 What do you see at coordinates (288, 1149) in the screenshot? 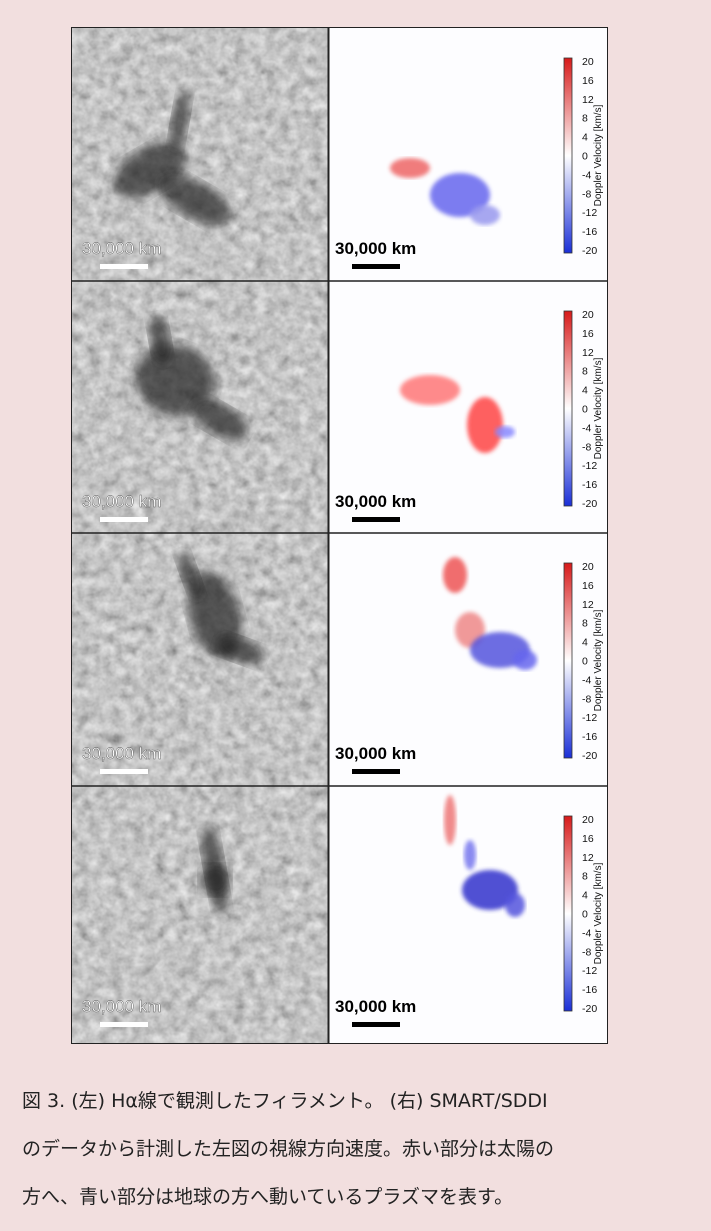
I see `caption-line: のデータから計測した左図の視線方向速度。赤い部分は太陽の` at bounding box center [288, 1149].